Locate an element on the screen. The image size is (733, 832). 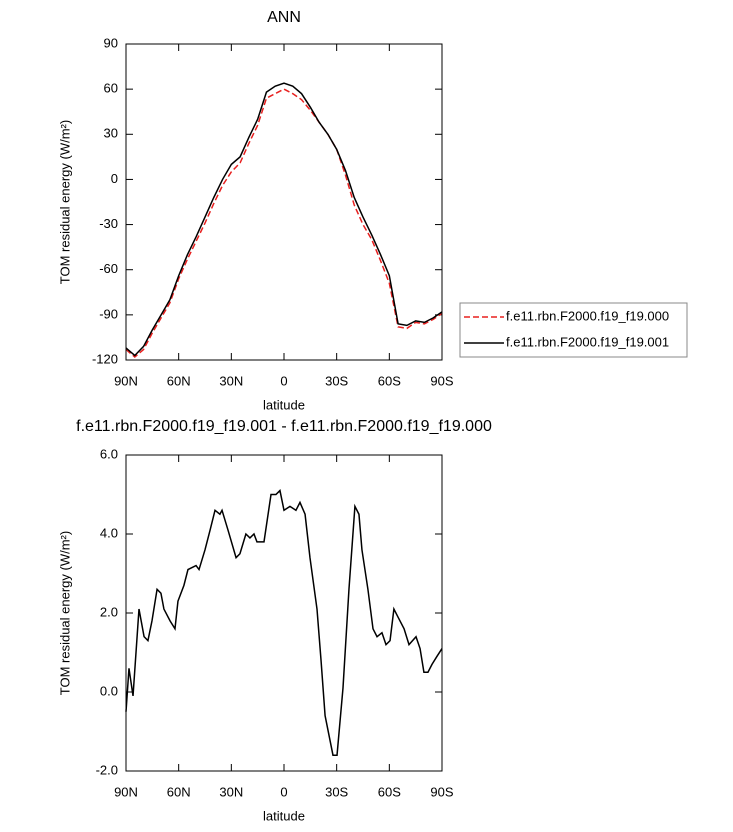
legend-box is located at coordinates (573, 330).